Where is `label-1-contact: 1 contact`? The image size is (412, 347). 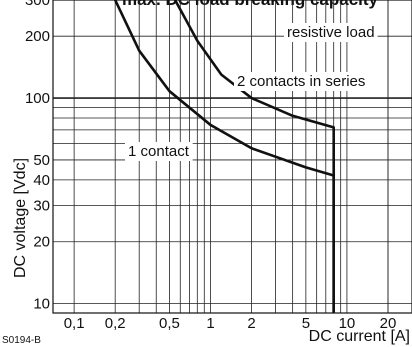
label-1-contact: 1 contact is located at coordinates (159, 151).